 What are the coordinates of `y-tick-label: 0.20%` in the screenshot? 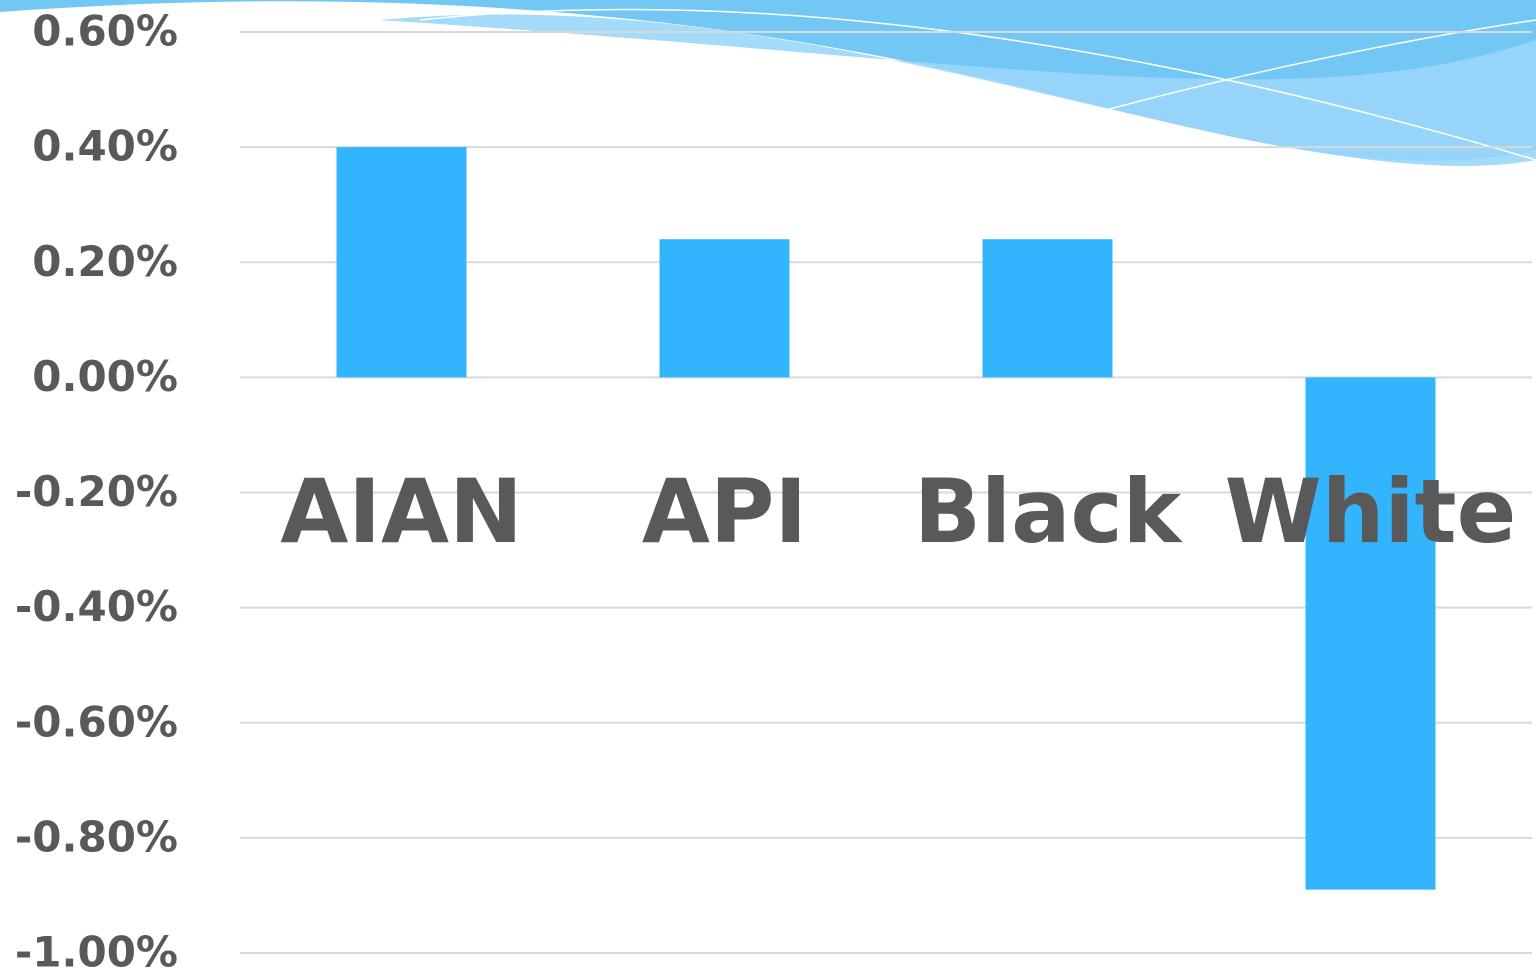 It's located at (105, 261).